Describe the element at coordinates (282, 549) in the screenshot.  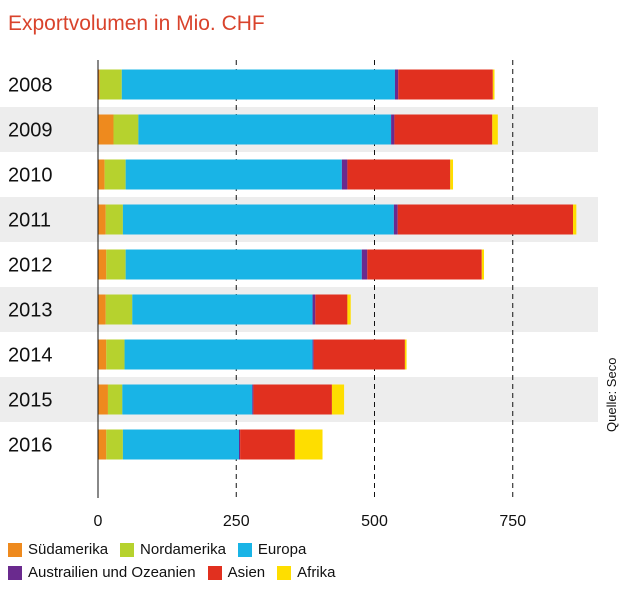
I see `legend-label: Europa` at that location.